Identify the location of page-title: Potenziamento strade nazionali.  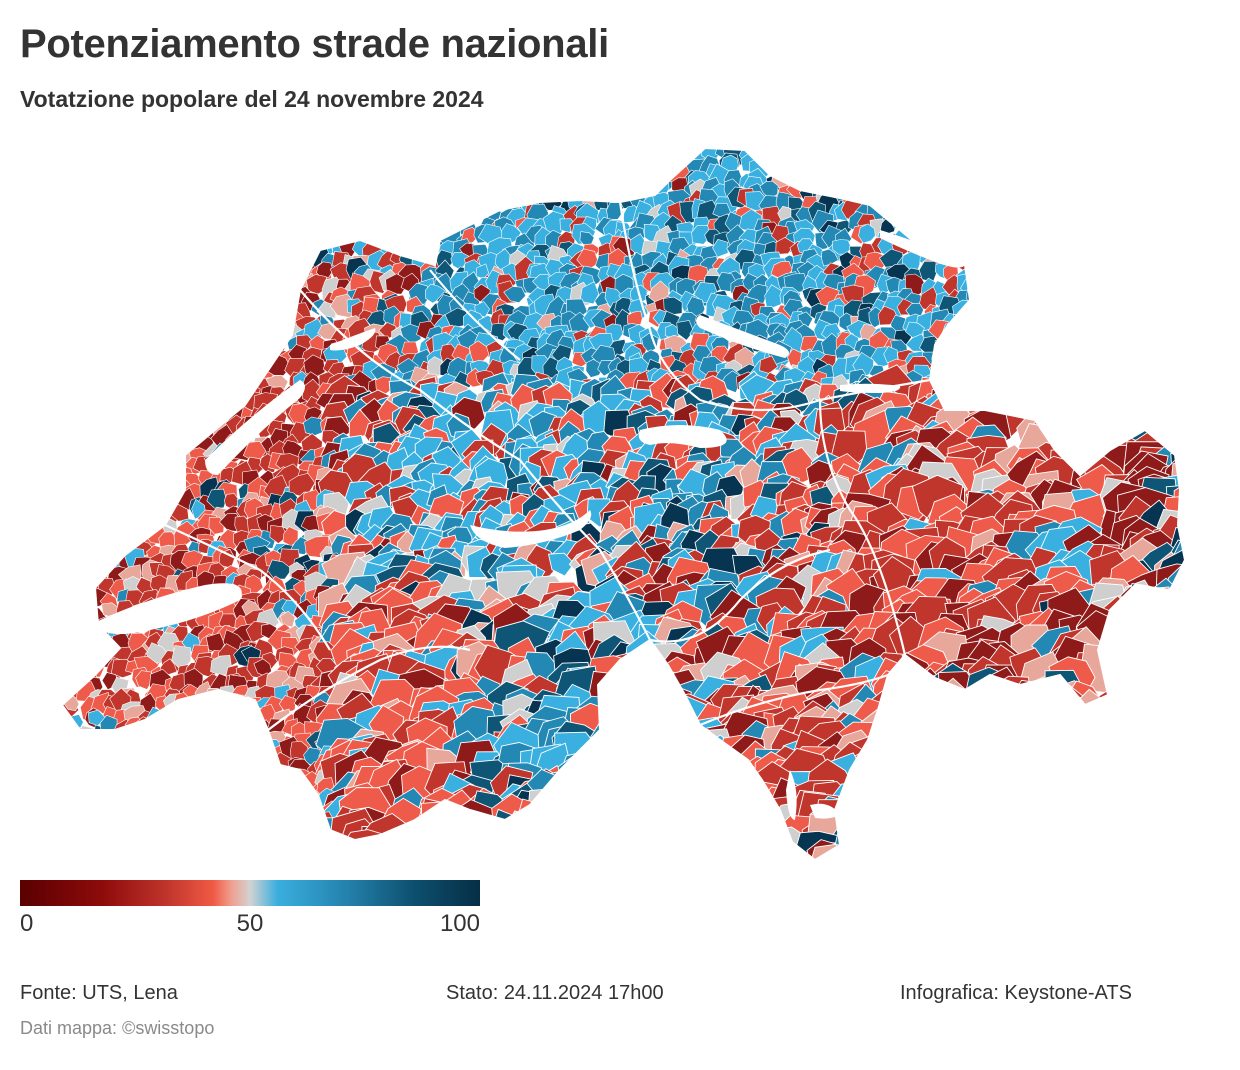
(314, 44).